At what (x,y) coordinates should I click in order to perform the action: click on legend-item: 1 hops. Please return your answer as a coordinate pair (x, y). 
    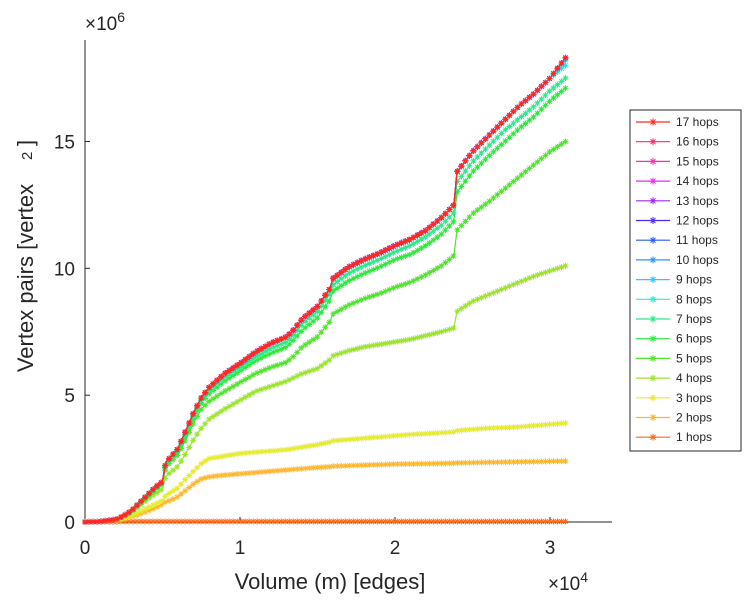
    Looking at the image, I should click on (674, 437).